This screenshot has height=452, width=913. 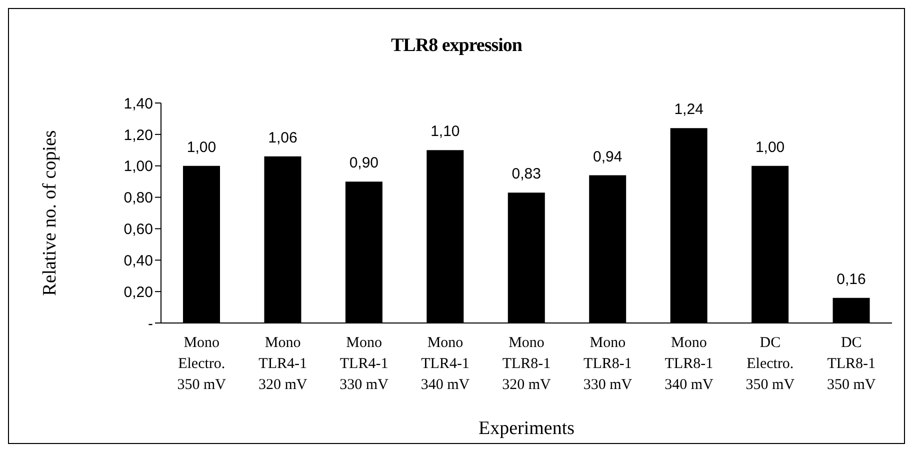 I want to click on x-tick-label: Mono TLR8-1 340 mV, so click(x=689, y=364).